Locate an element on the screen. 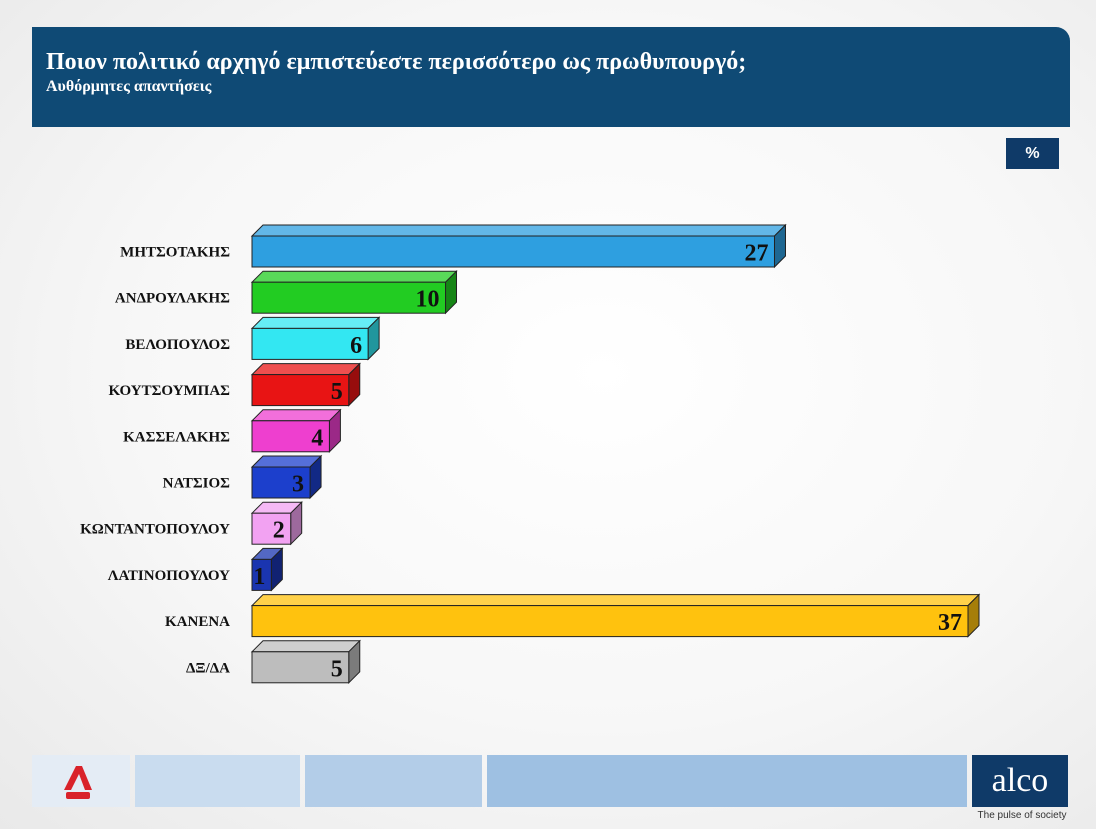 The width and height of the screenshot is (1096, 829). value-label: 2 is located at coordinates (279, 531).